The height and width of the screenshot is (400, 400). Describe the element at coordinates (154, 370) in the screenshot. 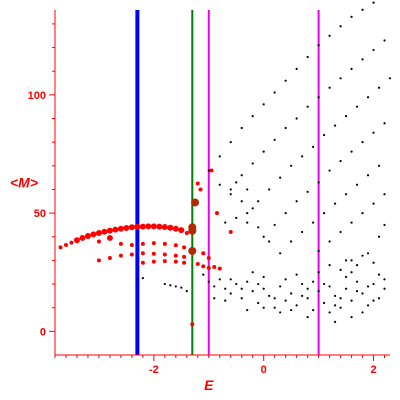

I see `x-tick-label-0: -2` at that location.